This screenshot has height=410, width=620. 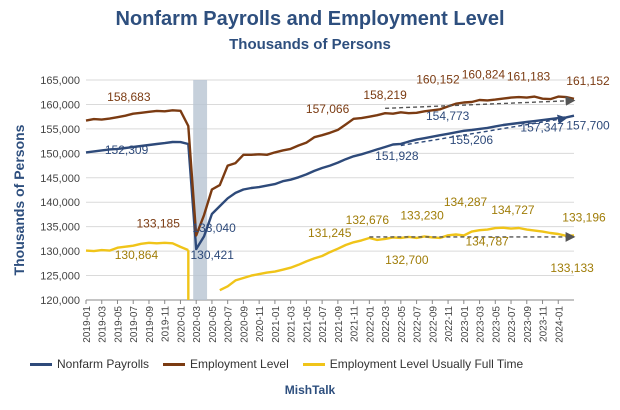 What do you see at coordinates (60, 179) in the screenshot?
I see `y-tick-label: 145,000` at bounding box center [60, 179].